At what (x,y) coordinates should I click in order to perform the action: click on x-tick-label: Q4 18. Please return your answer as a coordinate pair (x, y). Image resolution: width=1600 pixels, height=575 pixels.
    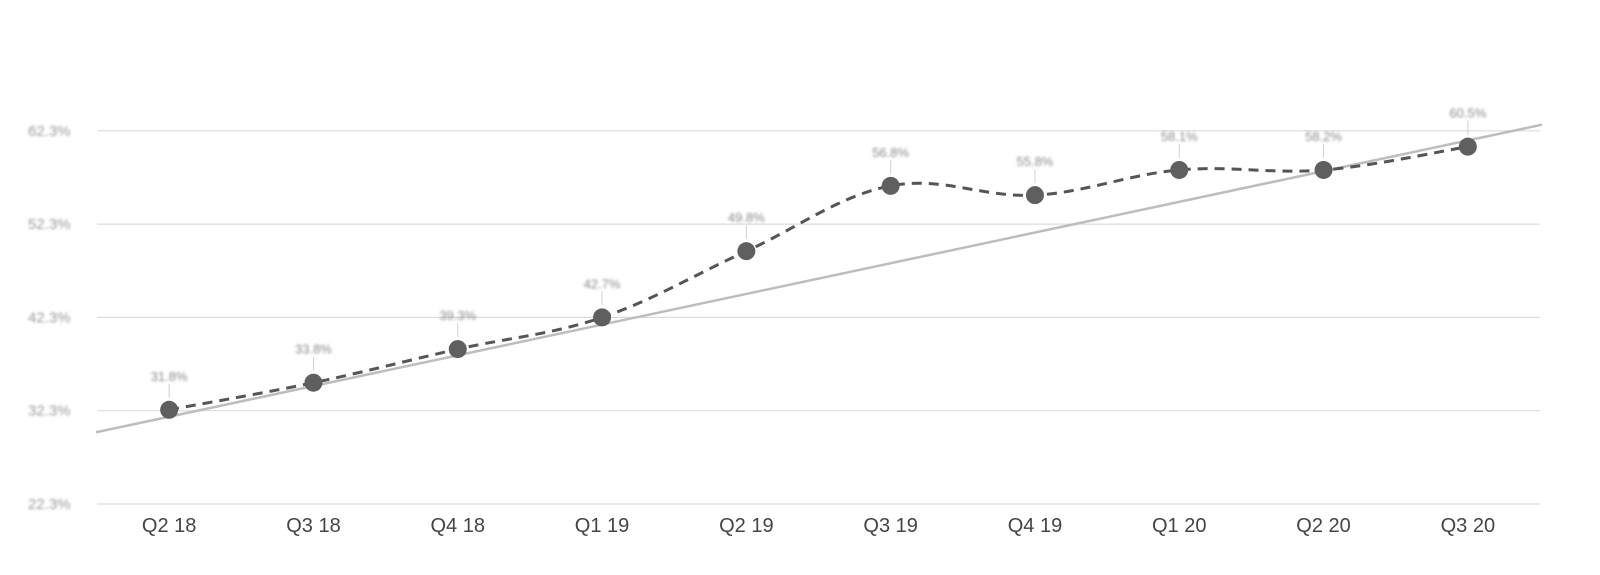
    Looking at the image, I should click on (458, 526).